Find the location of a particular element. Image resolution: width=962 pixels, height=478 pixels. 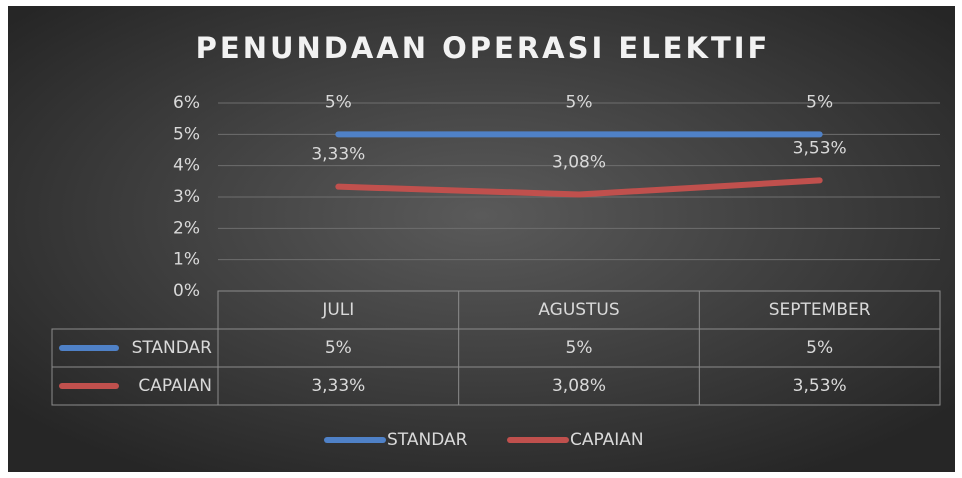

table-series-name: CAPAIAN is located at coordinates (175, 386).